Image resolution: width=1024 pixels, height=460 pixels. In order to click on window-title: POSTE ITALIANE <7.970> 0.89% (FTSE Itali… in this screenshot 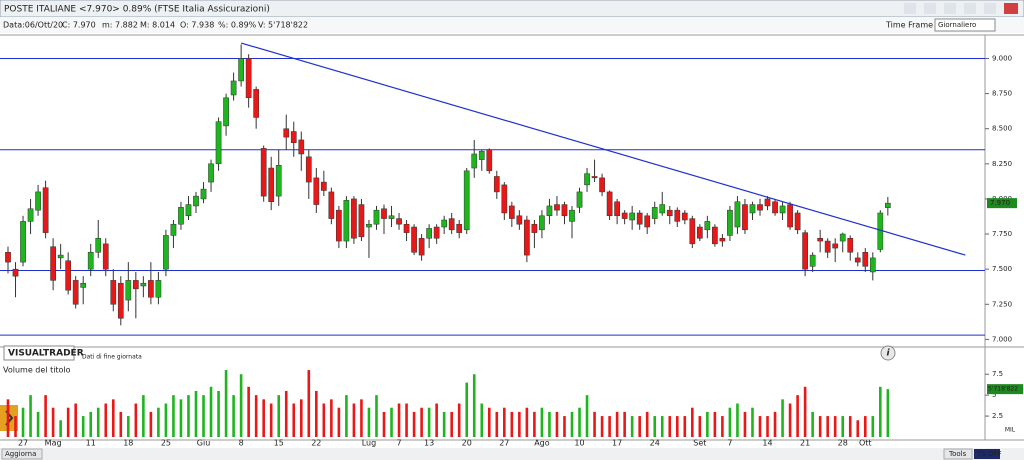, I will do `click(137, 10)`.